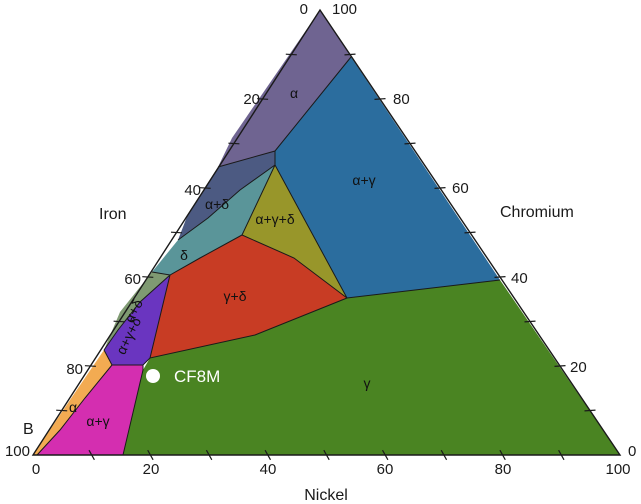 The image size is (641, 504). What do you see at coordinates (294, 93) in the screenshot?
I see `label-alpha: α` at bounding box center [294, 93].